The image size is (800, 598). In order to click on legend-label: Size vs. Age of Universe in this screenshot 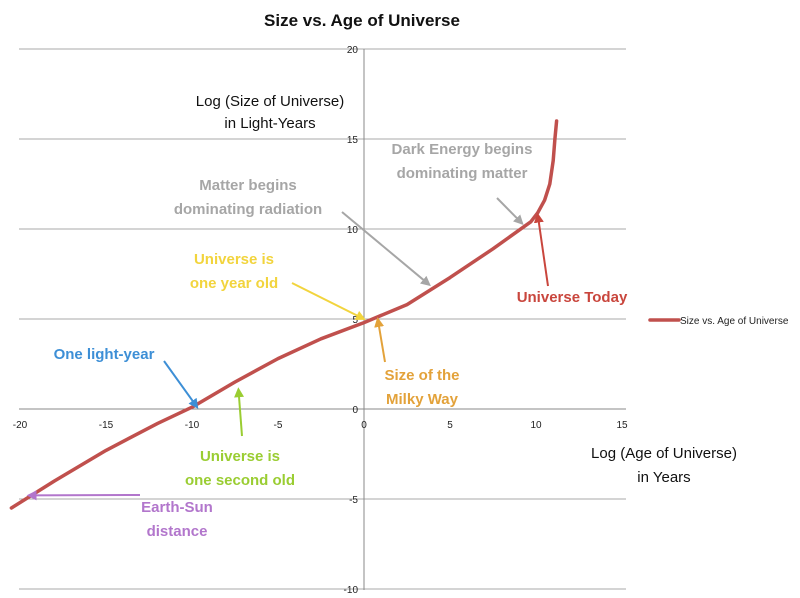, I will do `click(734, 321)`.